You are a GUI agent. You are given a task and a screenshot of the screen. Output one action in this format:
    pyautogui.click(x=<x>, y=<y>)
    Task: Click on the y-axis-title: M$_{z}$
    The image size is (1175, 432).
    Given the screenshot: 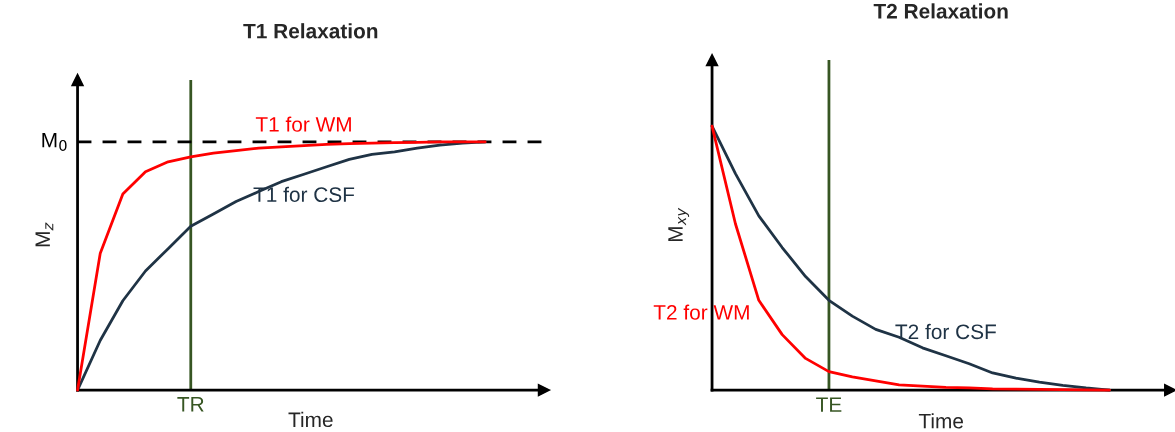 What is the action you would take?
    pyautogui.click(x=44, y=234)
    